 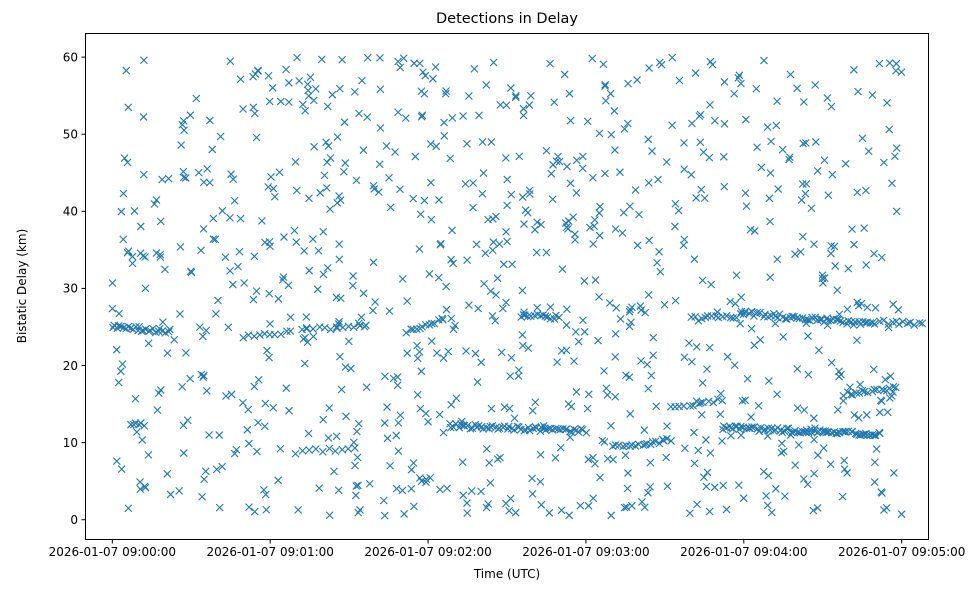 What do you see at coordinates (901, 552) in the screenshot?
I see `x-tick-label: 2026-01-07 09:05:00` at bounding box center [901, 552].